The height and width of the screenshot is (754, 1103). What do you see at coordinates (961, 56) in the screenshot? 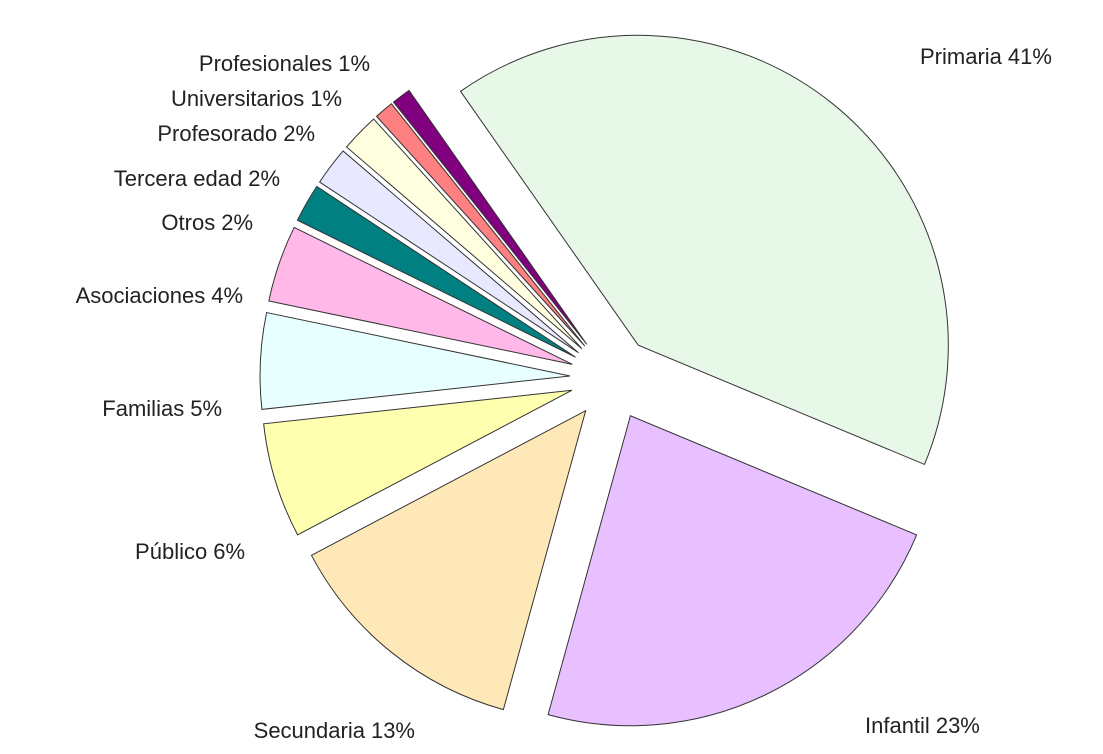
I see `slice-category: Primaria` at bounding box center [961, 56].